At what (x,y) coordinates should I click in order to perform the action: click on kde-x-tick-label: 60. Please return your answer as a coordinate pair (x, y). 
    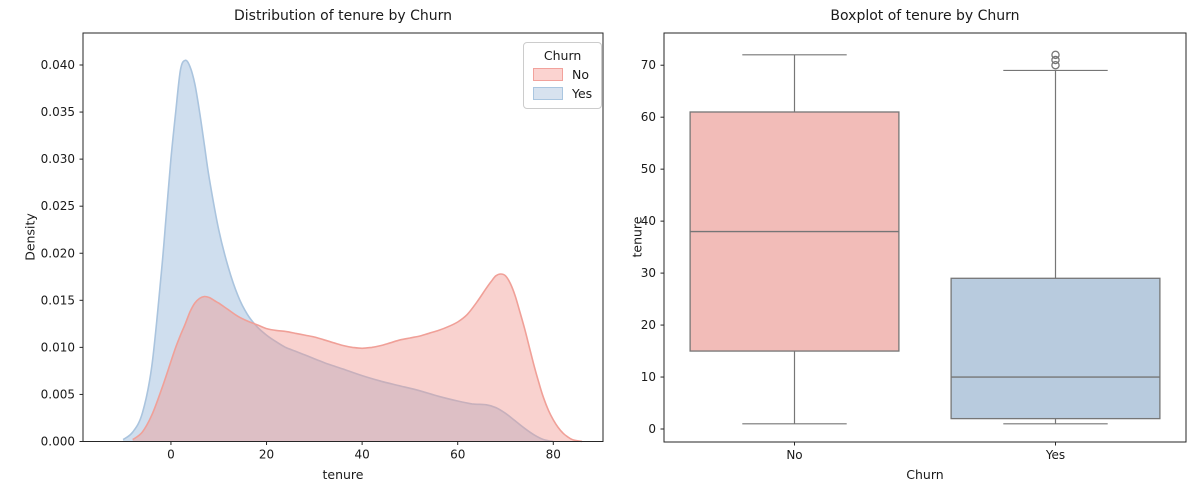
    Looking at the image, I should click on (457, 455).